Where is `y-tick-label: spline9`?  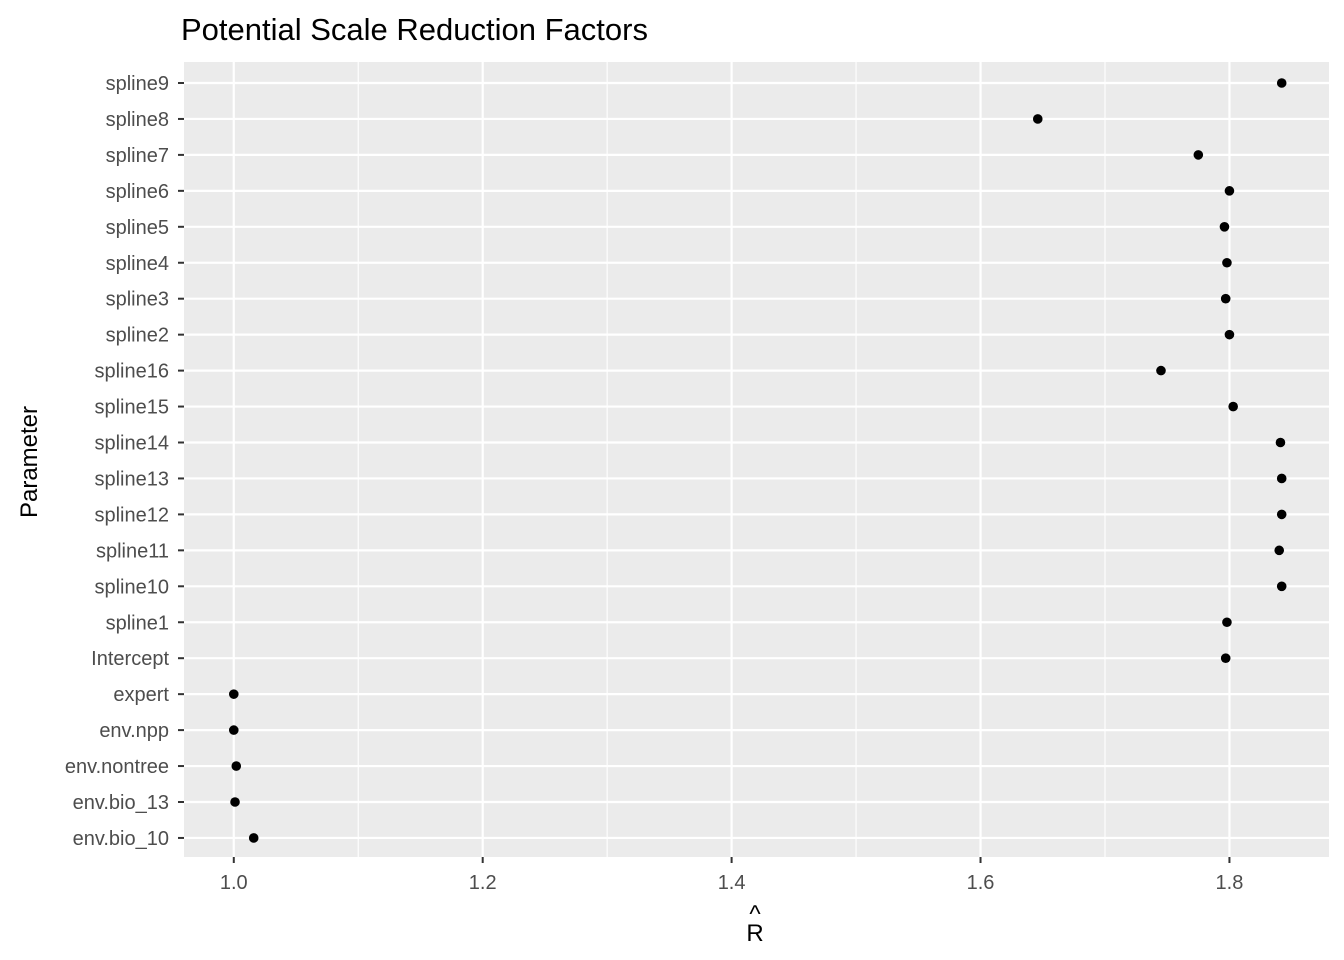
y-tick-label: spline9 is located at coordinates (137, 84).